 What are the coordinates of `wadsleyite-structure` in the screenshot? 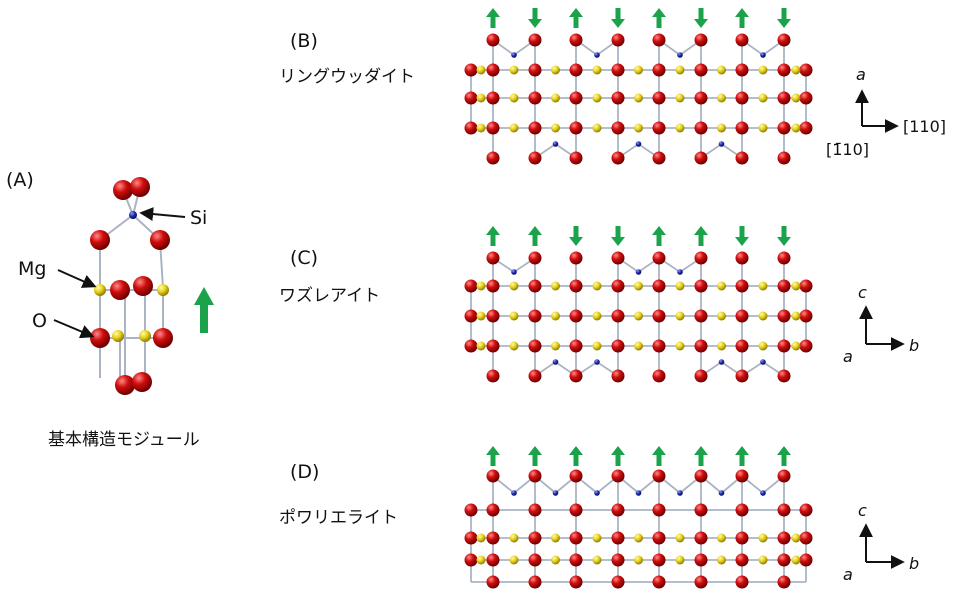 It's located at (638, 317).